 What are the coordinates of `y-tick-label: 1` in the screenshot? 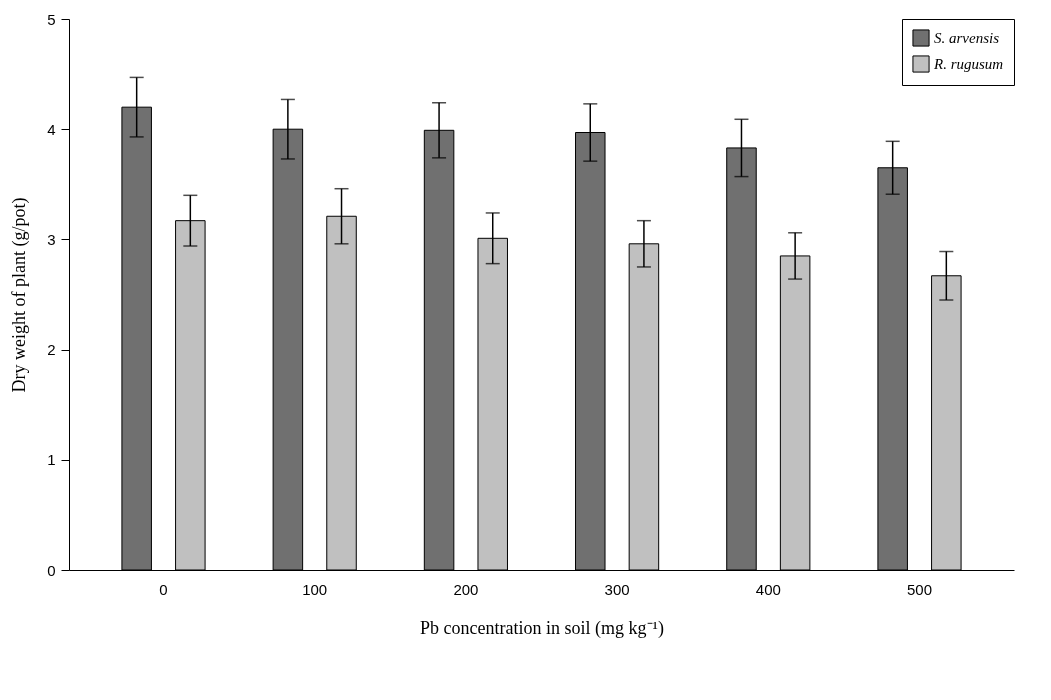 It's located at (51, 460).